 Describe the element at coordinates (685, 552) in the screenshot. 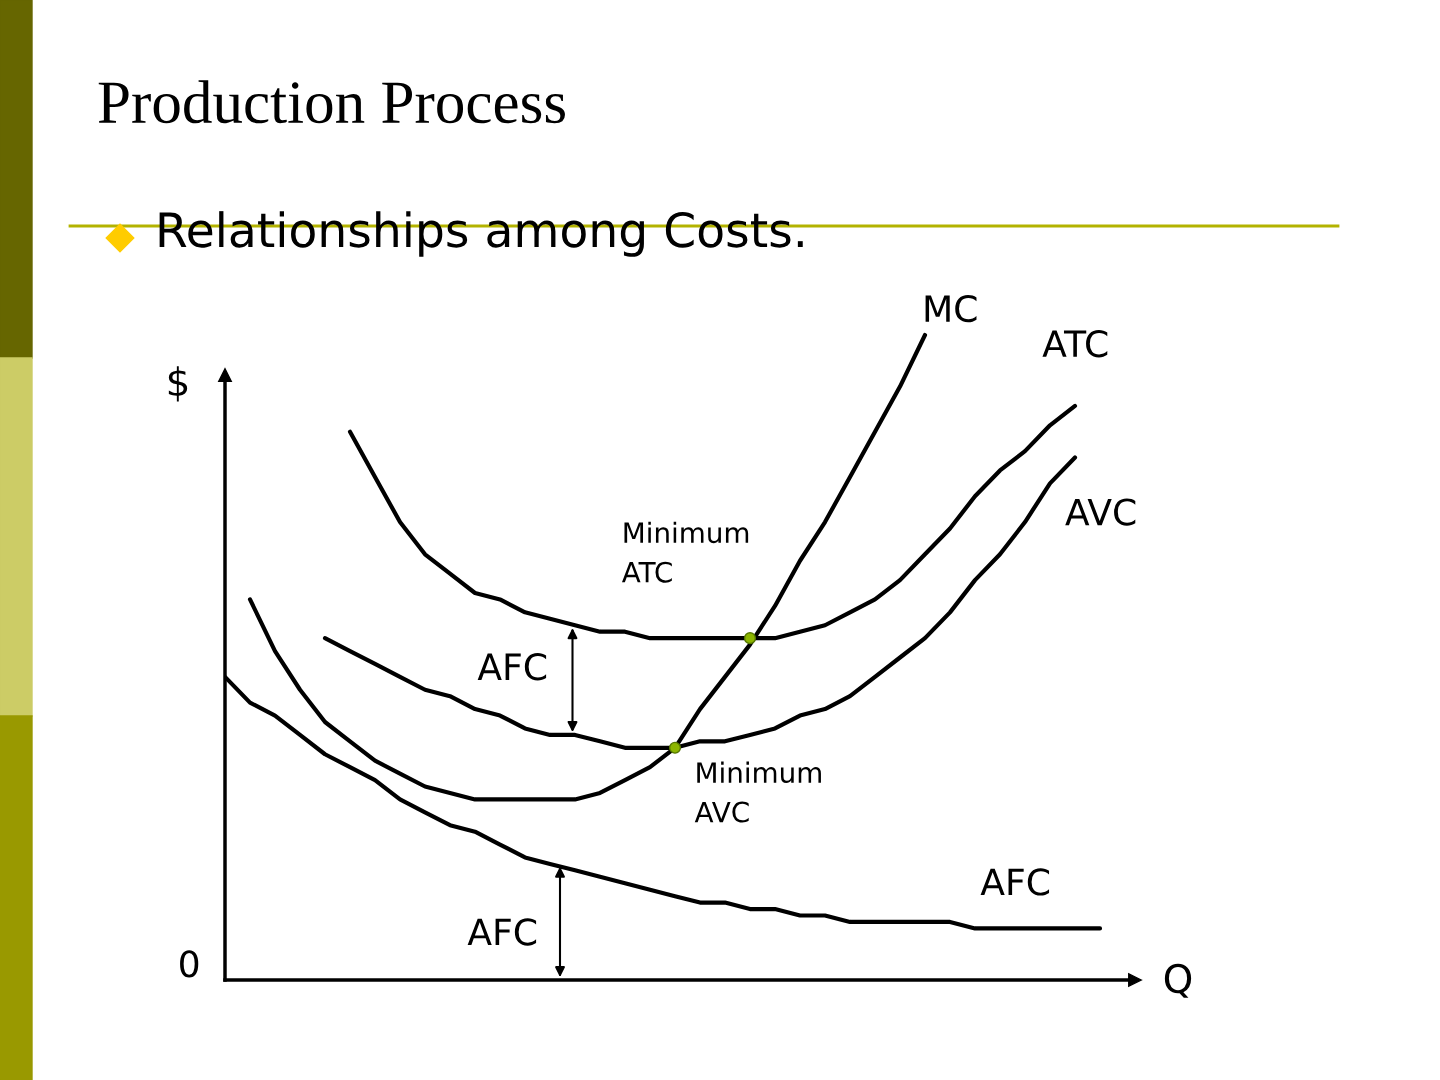

I see `annotation: Minimum ATC` at that location.